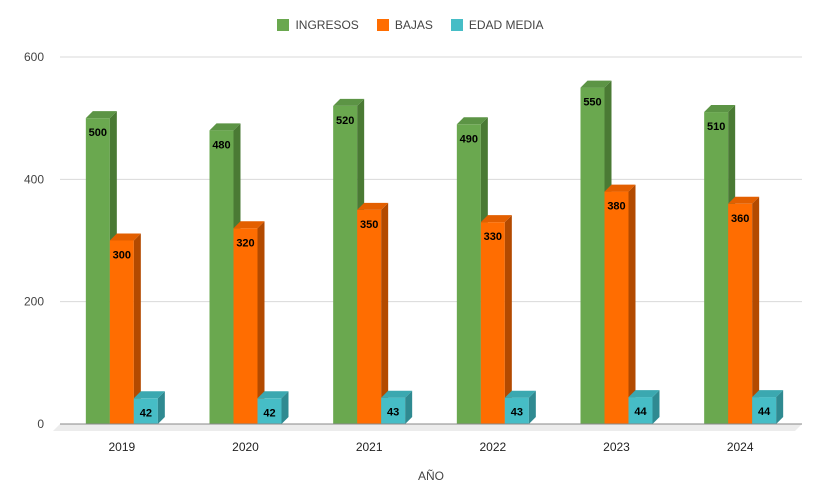 The width and height of the screenshot is (821, 500). What do you see at coordinates (369, 225) in the screenshot?
I see `data-label-bajas-2021: 350` at bounding box center [369, 225].